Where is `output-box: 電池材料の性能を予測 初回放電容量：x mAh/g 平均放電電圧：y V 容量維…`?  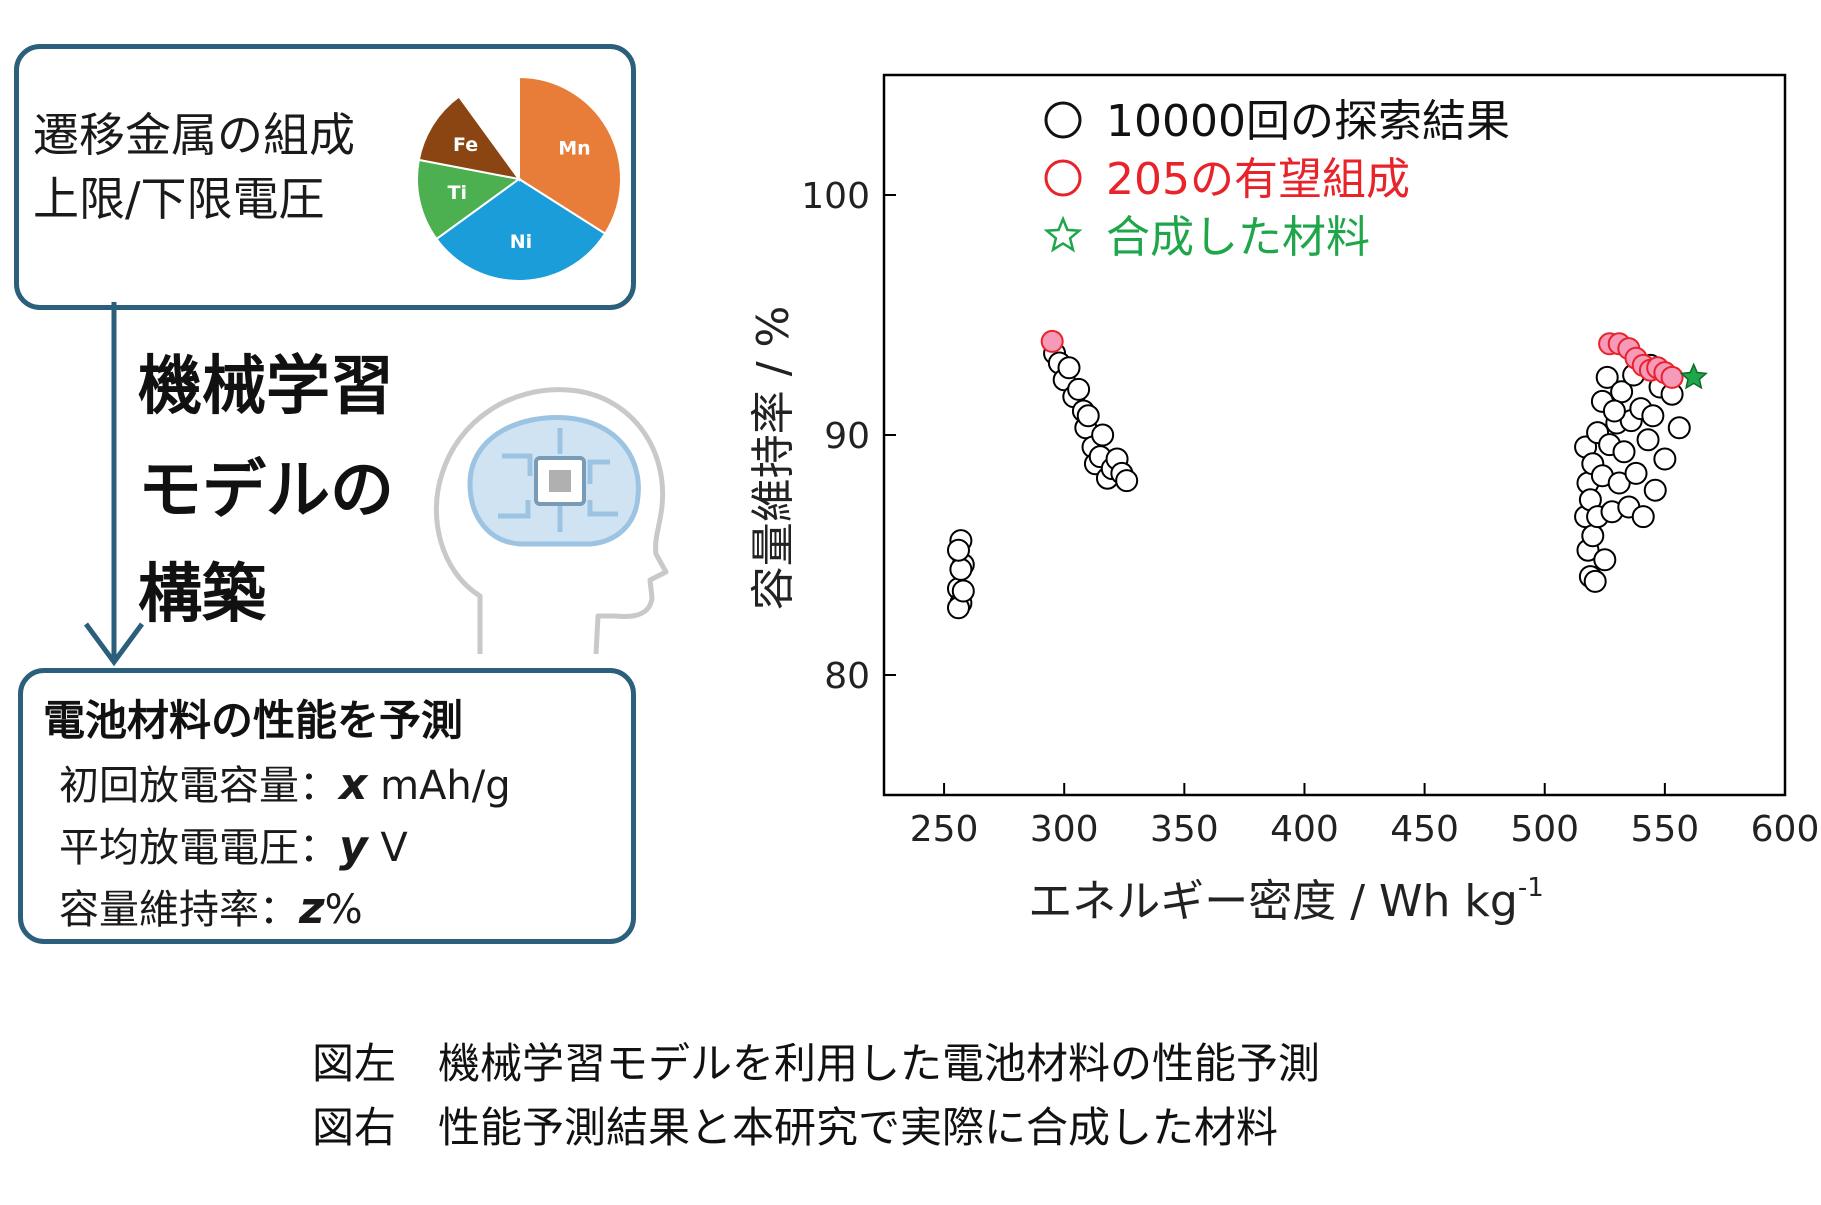 output-box: 電池材料の性能を予測 初回放電容量：x mAh/g 平均放電電圧：y V 容量維… is located at coordinates (327, 806).